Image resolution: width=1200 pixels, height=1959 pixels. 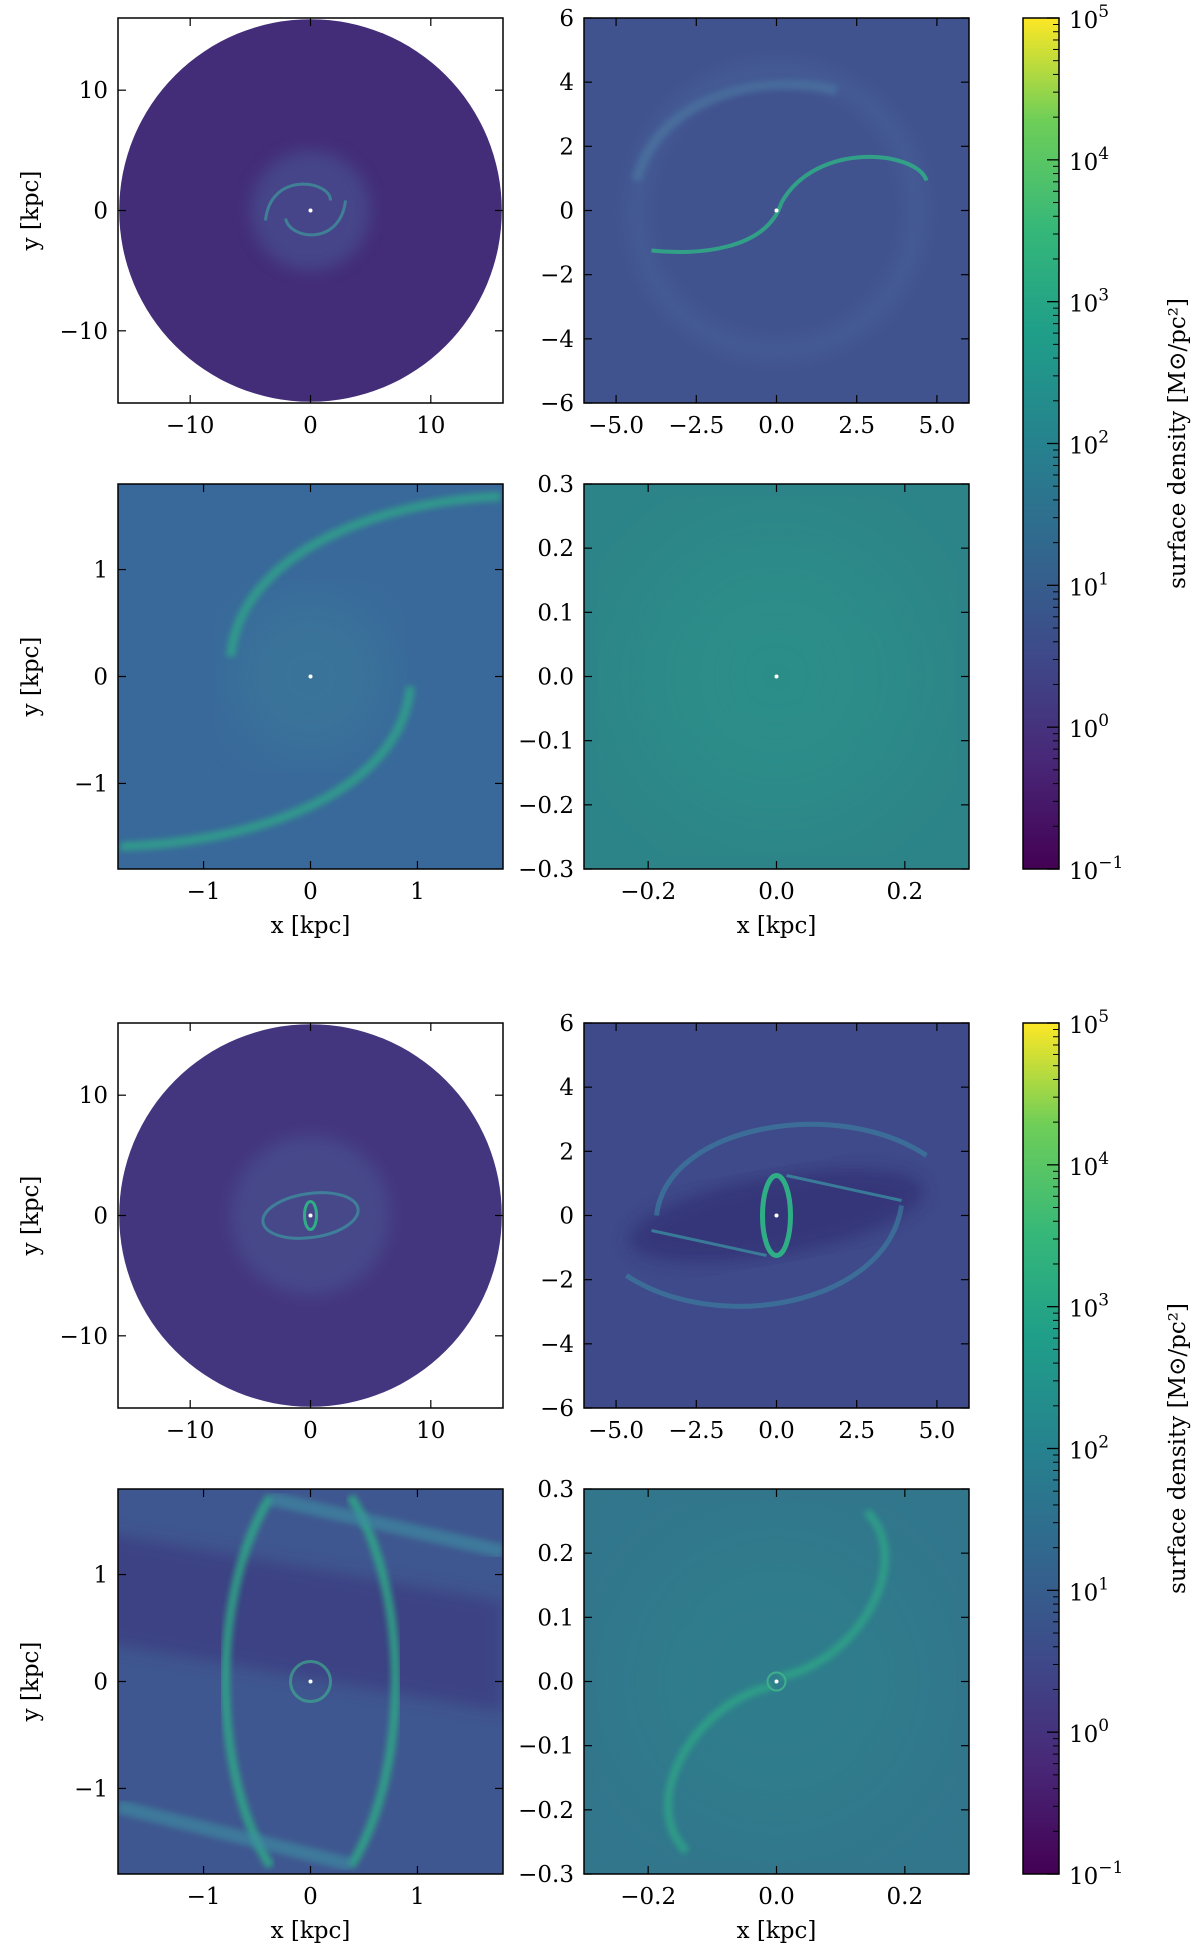 What do you see at coordinates (261, 1716) in the screenshot?
I see `panel-p7: −1 0 1 −1 0 1 y [kpc] x [kpc]` at bounding box center [261, 1716].